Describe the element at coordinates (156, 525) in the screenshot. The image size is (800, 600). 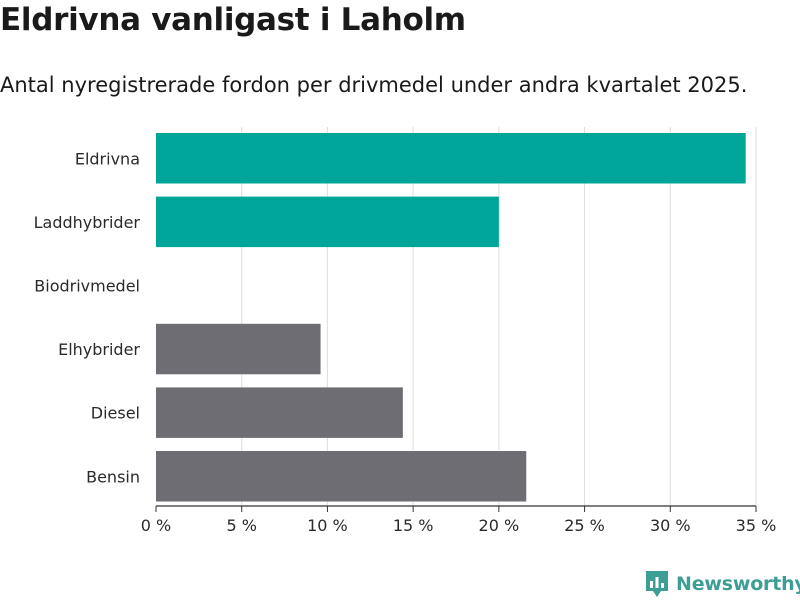
I see `x-tick-label: 0 %` at that location.